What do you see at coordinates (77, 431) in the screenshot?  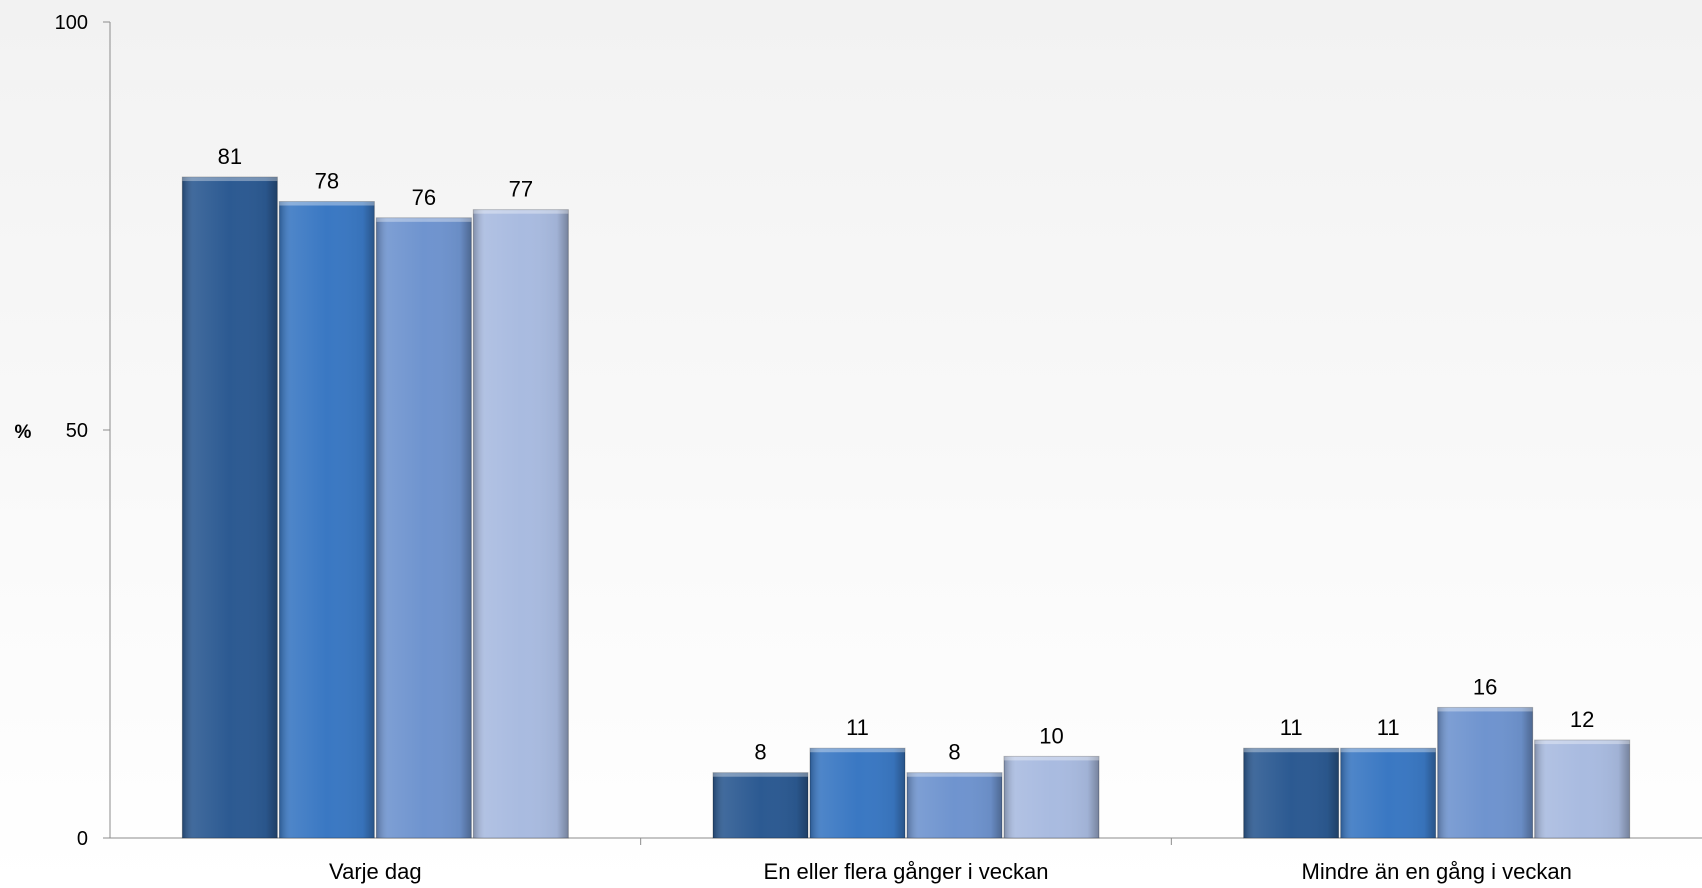 I see `y-tick-label: 50` at bounding box center [77, 431].